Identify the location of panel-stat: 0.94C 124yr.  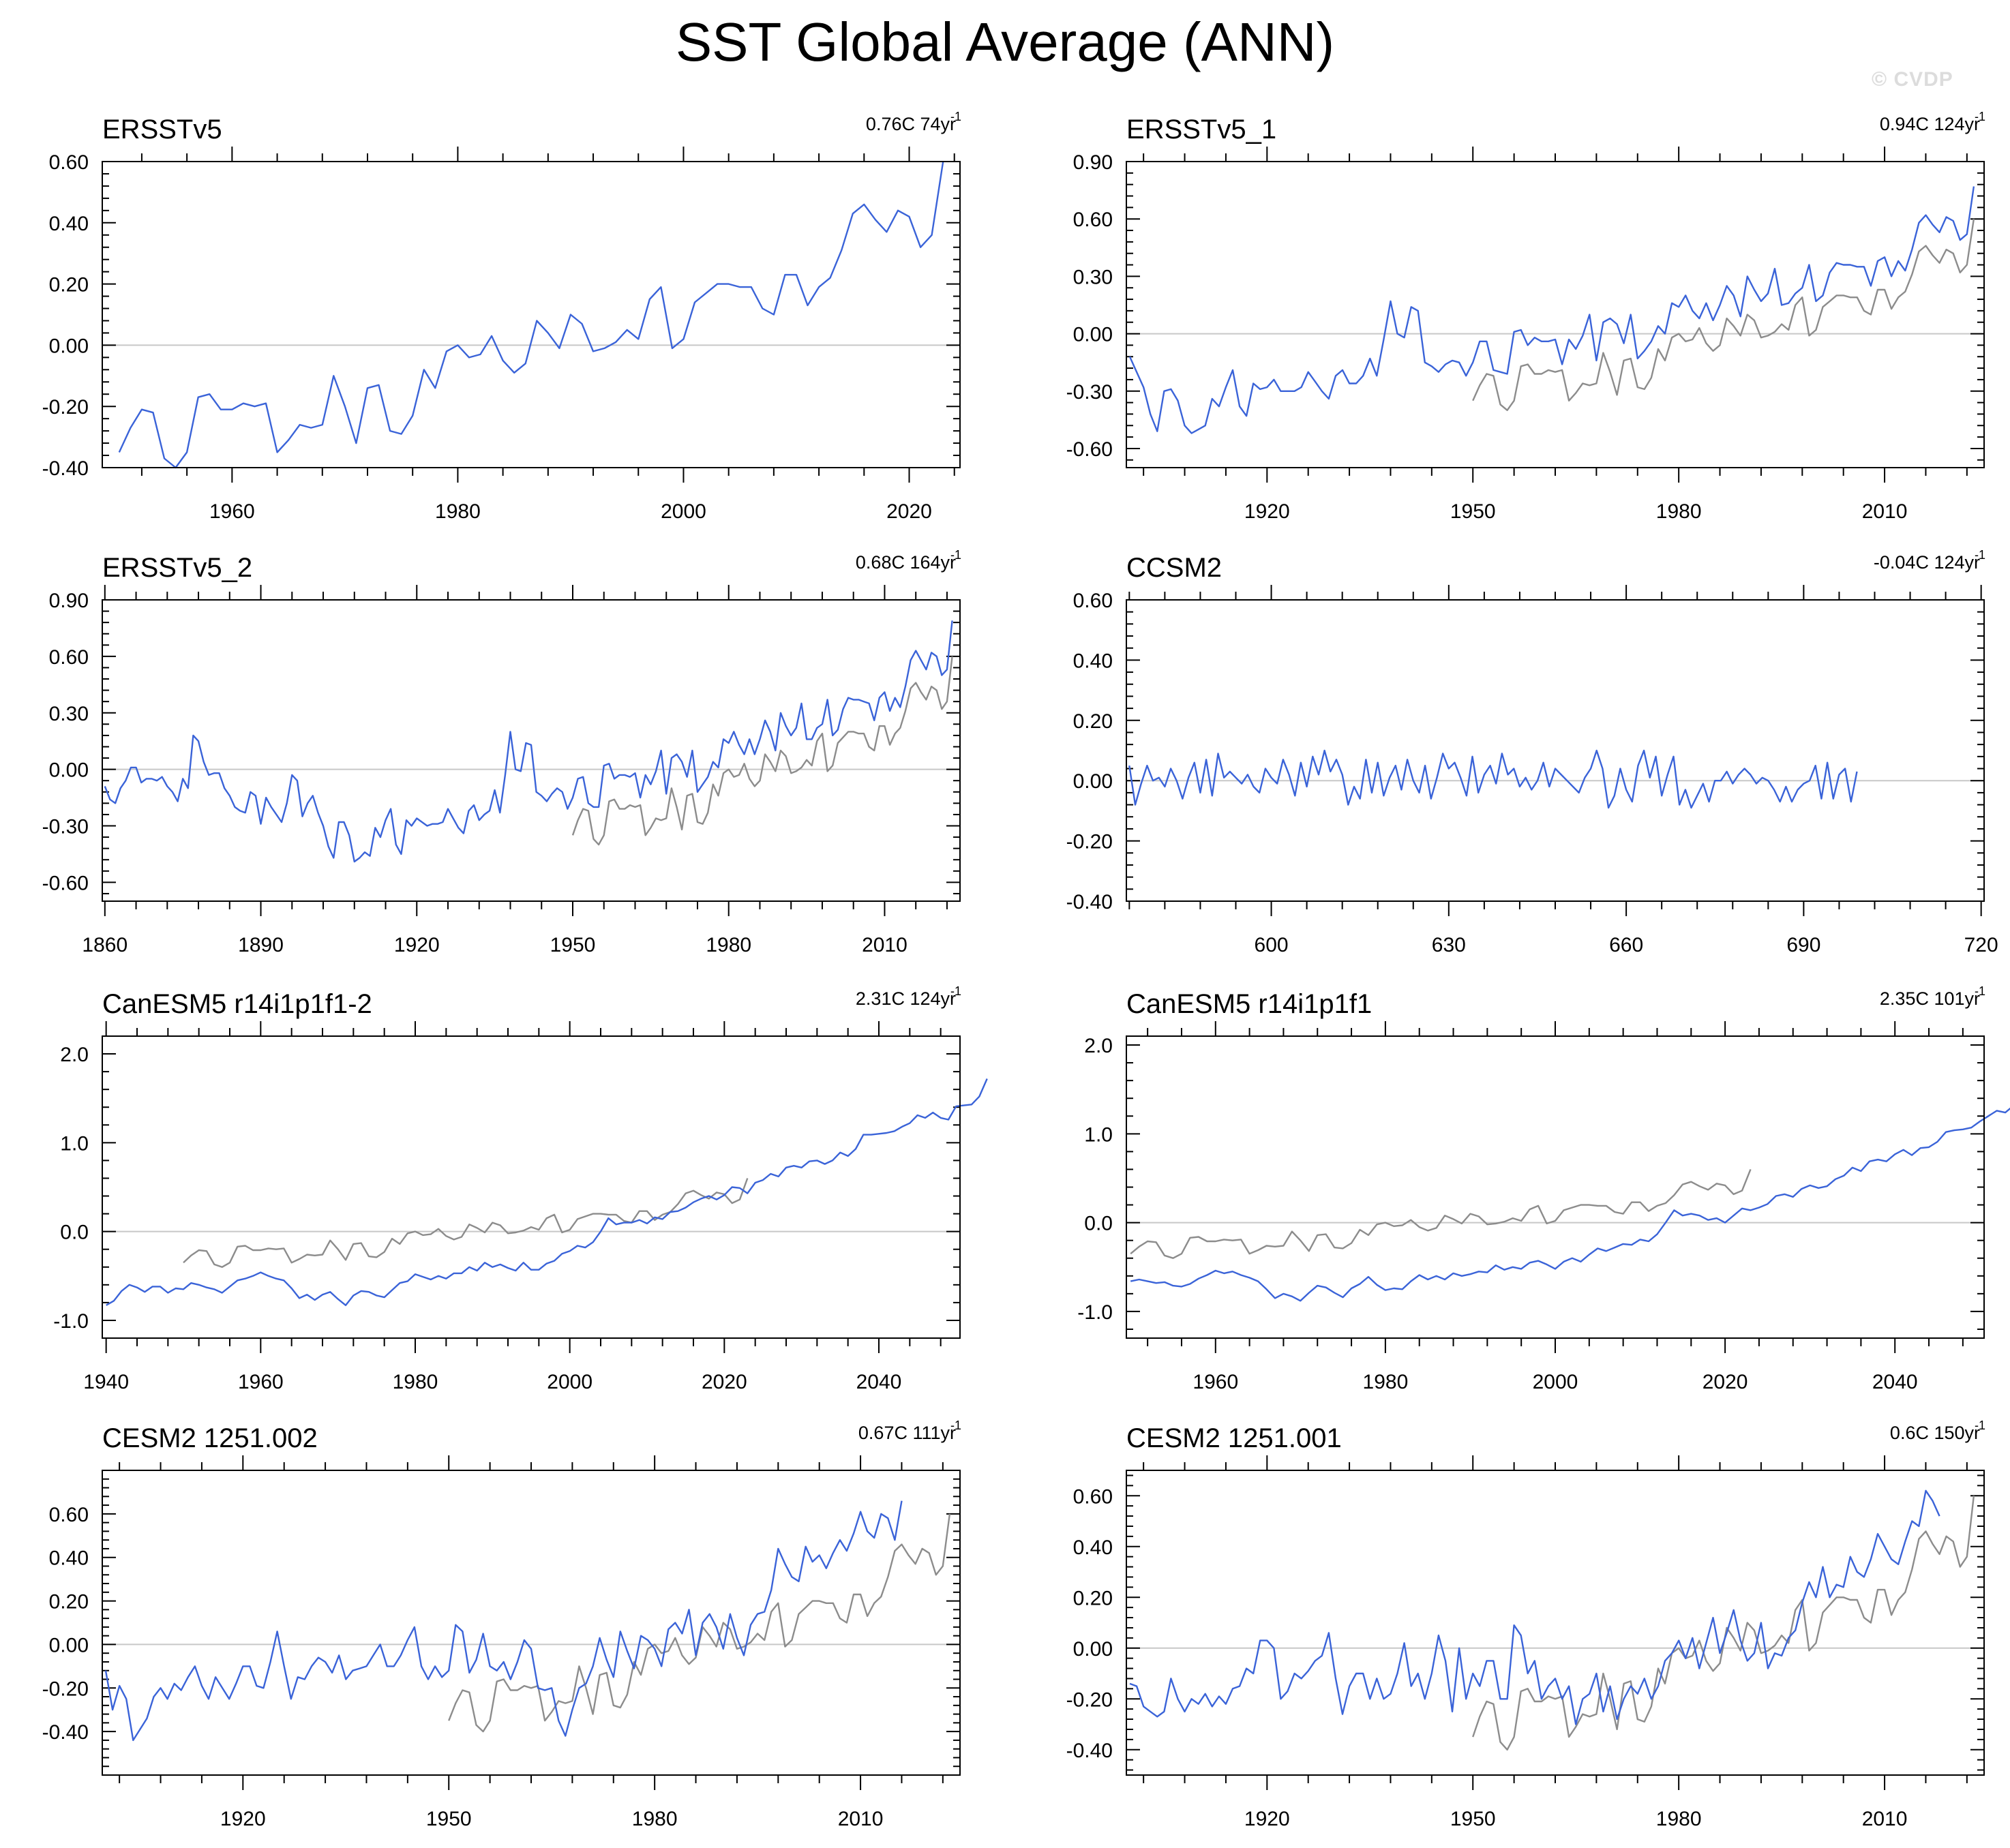
(1930, 124).